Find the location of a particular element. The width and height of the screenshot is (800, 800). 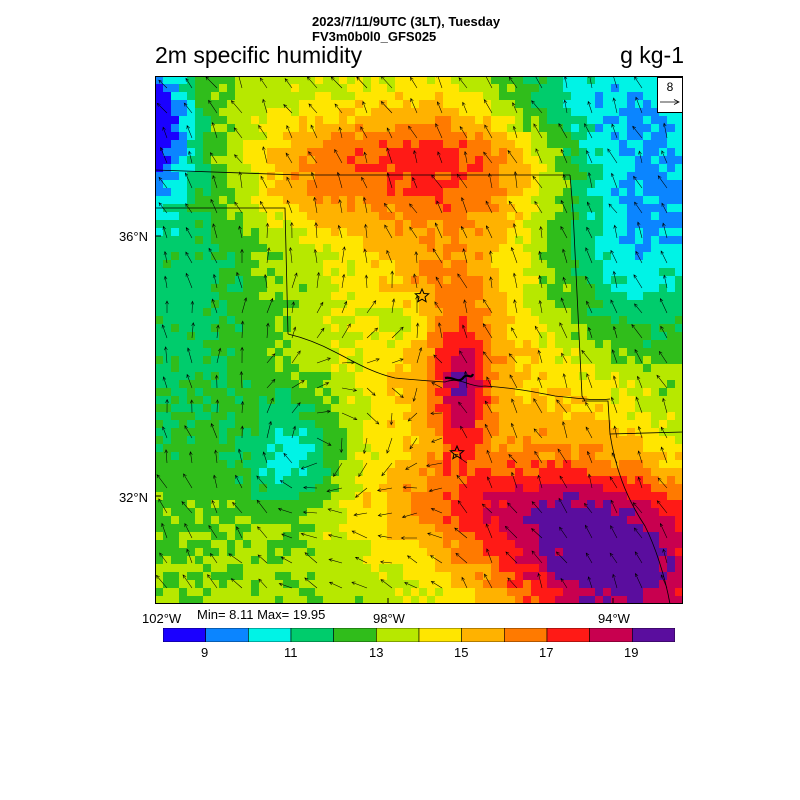

valid-time-header: 2023/7/11/9UTC (3LT), Tuesday is located at coordinates (406, 21).